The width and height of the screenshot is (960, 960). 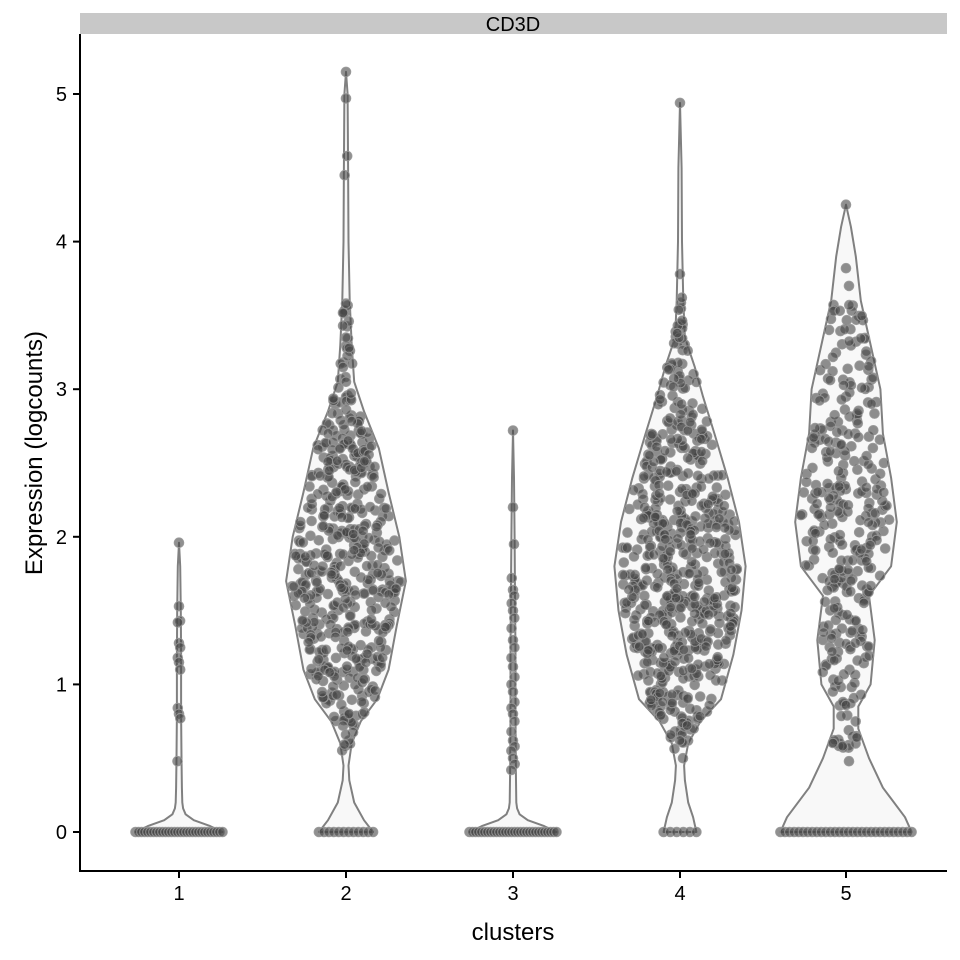 I want to click on x-tick-label: 1, so click(x=178, y=894).